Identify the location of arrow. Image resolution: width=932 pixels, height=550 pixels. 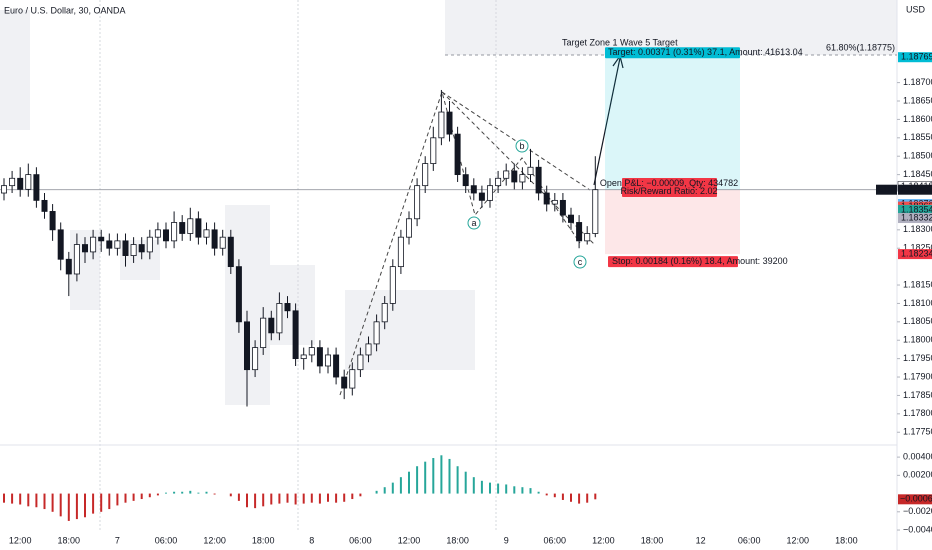
(607, 121).